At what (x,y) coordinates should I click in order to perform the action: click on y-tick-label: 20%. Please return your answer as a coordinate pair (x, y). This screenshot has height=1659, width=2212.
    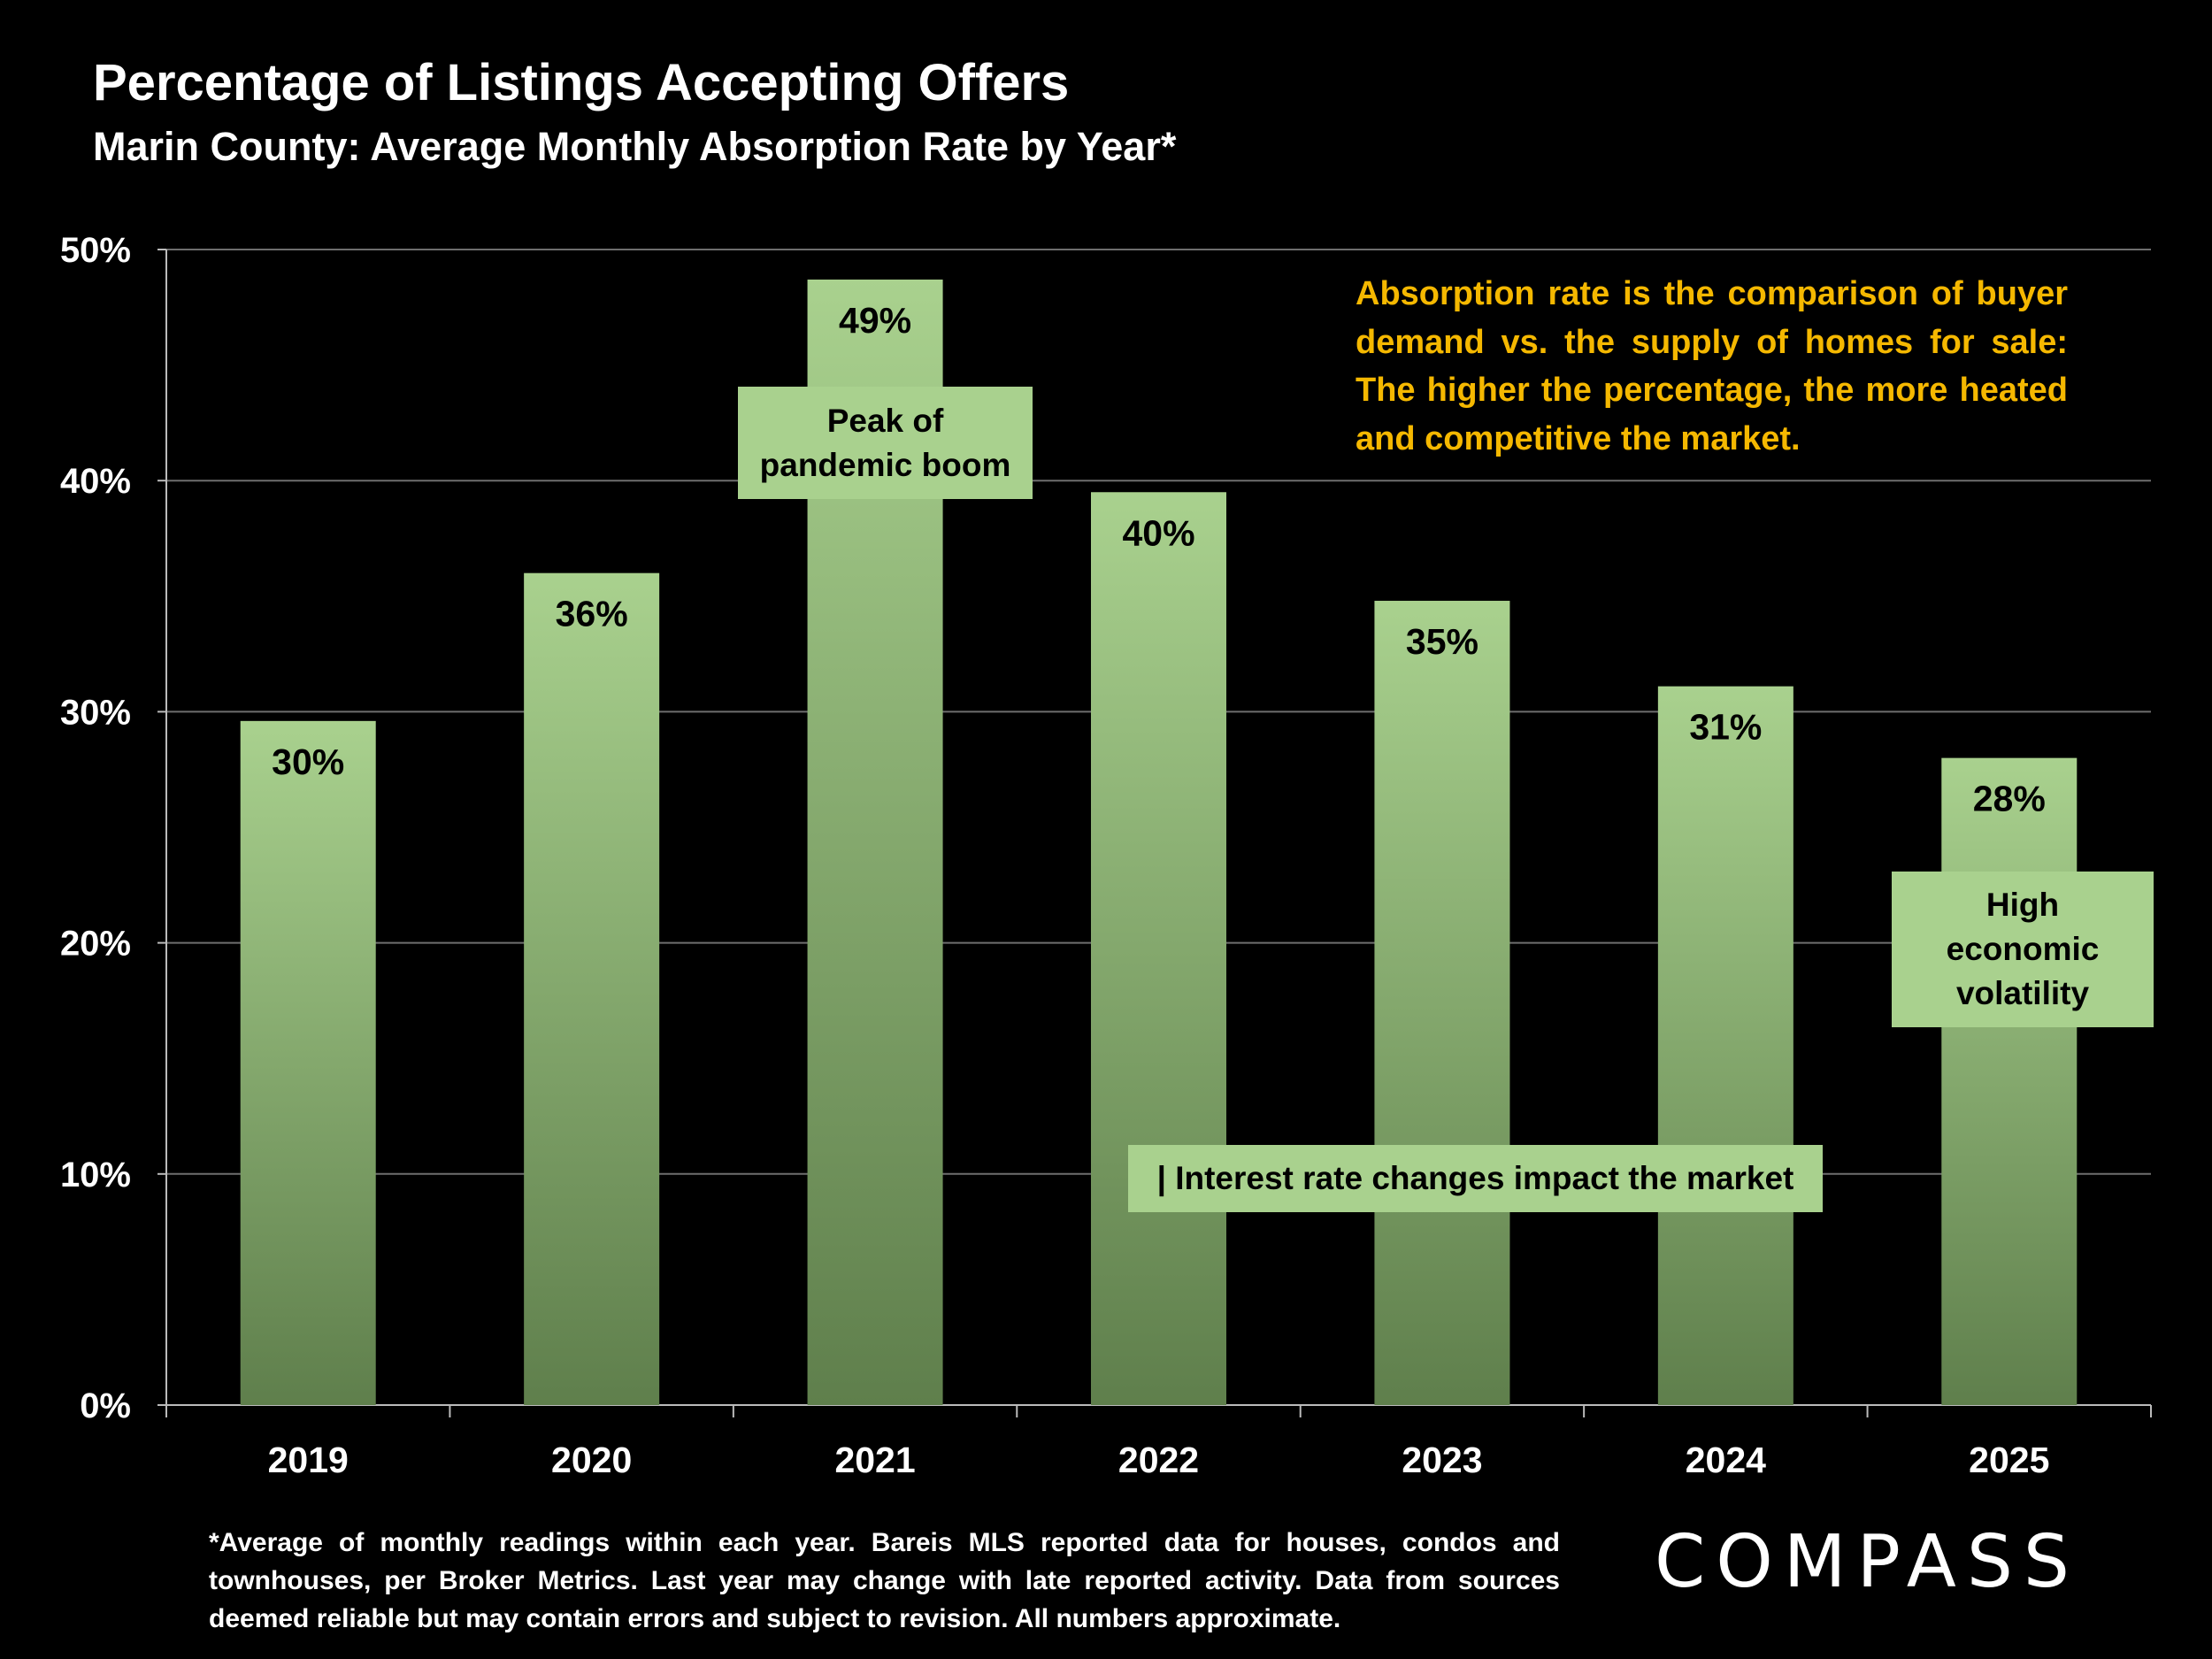
    Looking at the image, I should click on (96, 945).